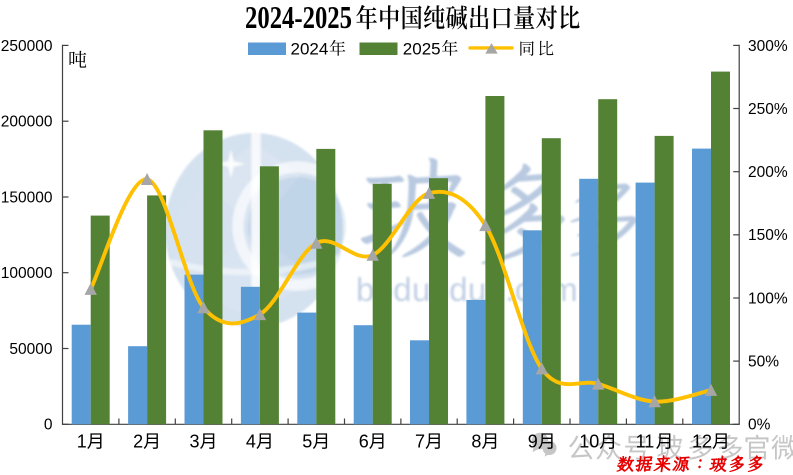 The width and height of the screenshot is (793, 475). What do you see at coordinates (307, 442) in the screenshot?
I see `svg-text: 5` at bounding box center [307, 442].